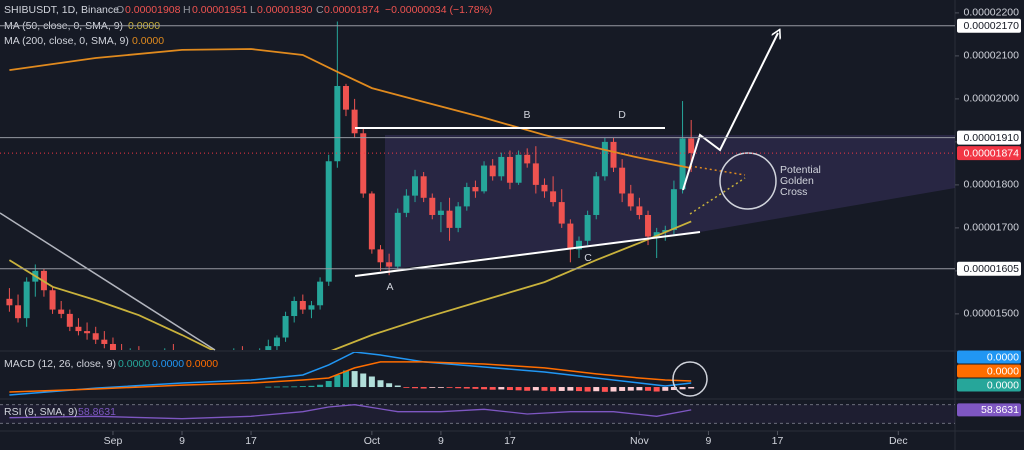 This screenshot has width=1024, height=450. I want to click on ohlc-value: 0.00001908, so click(153, 10).